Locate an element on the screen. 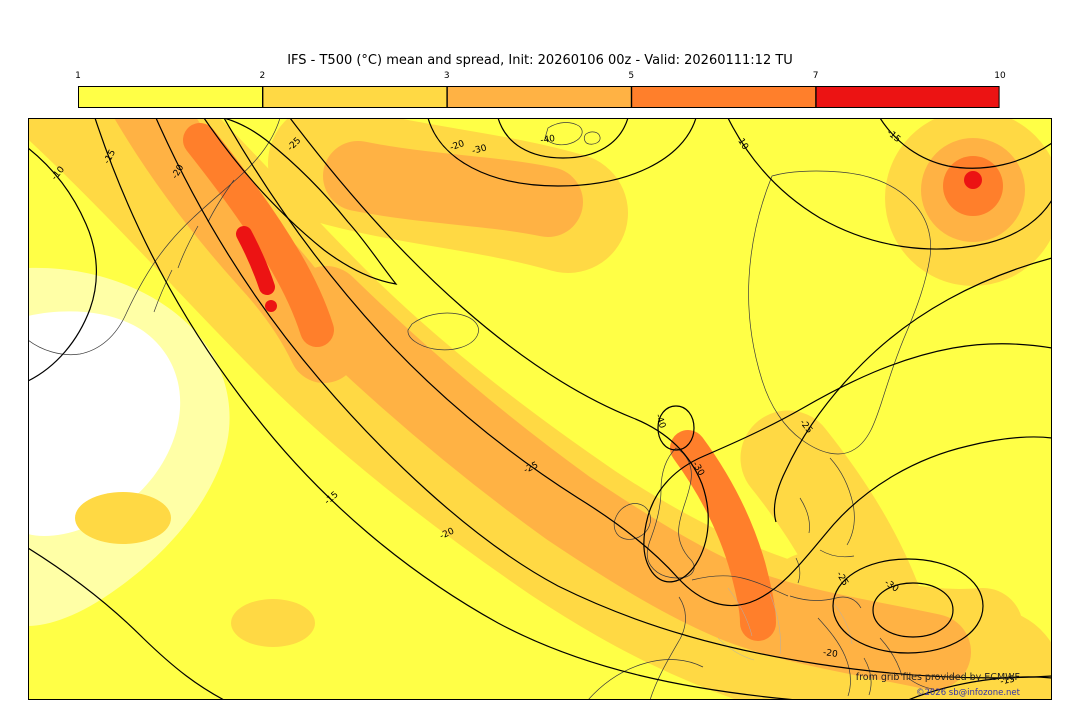 Image resolution: width=1080 pixels, height=718 pixels. coast-great-britain is located at coordinates (670, 513).